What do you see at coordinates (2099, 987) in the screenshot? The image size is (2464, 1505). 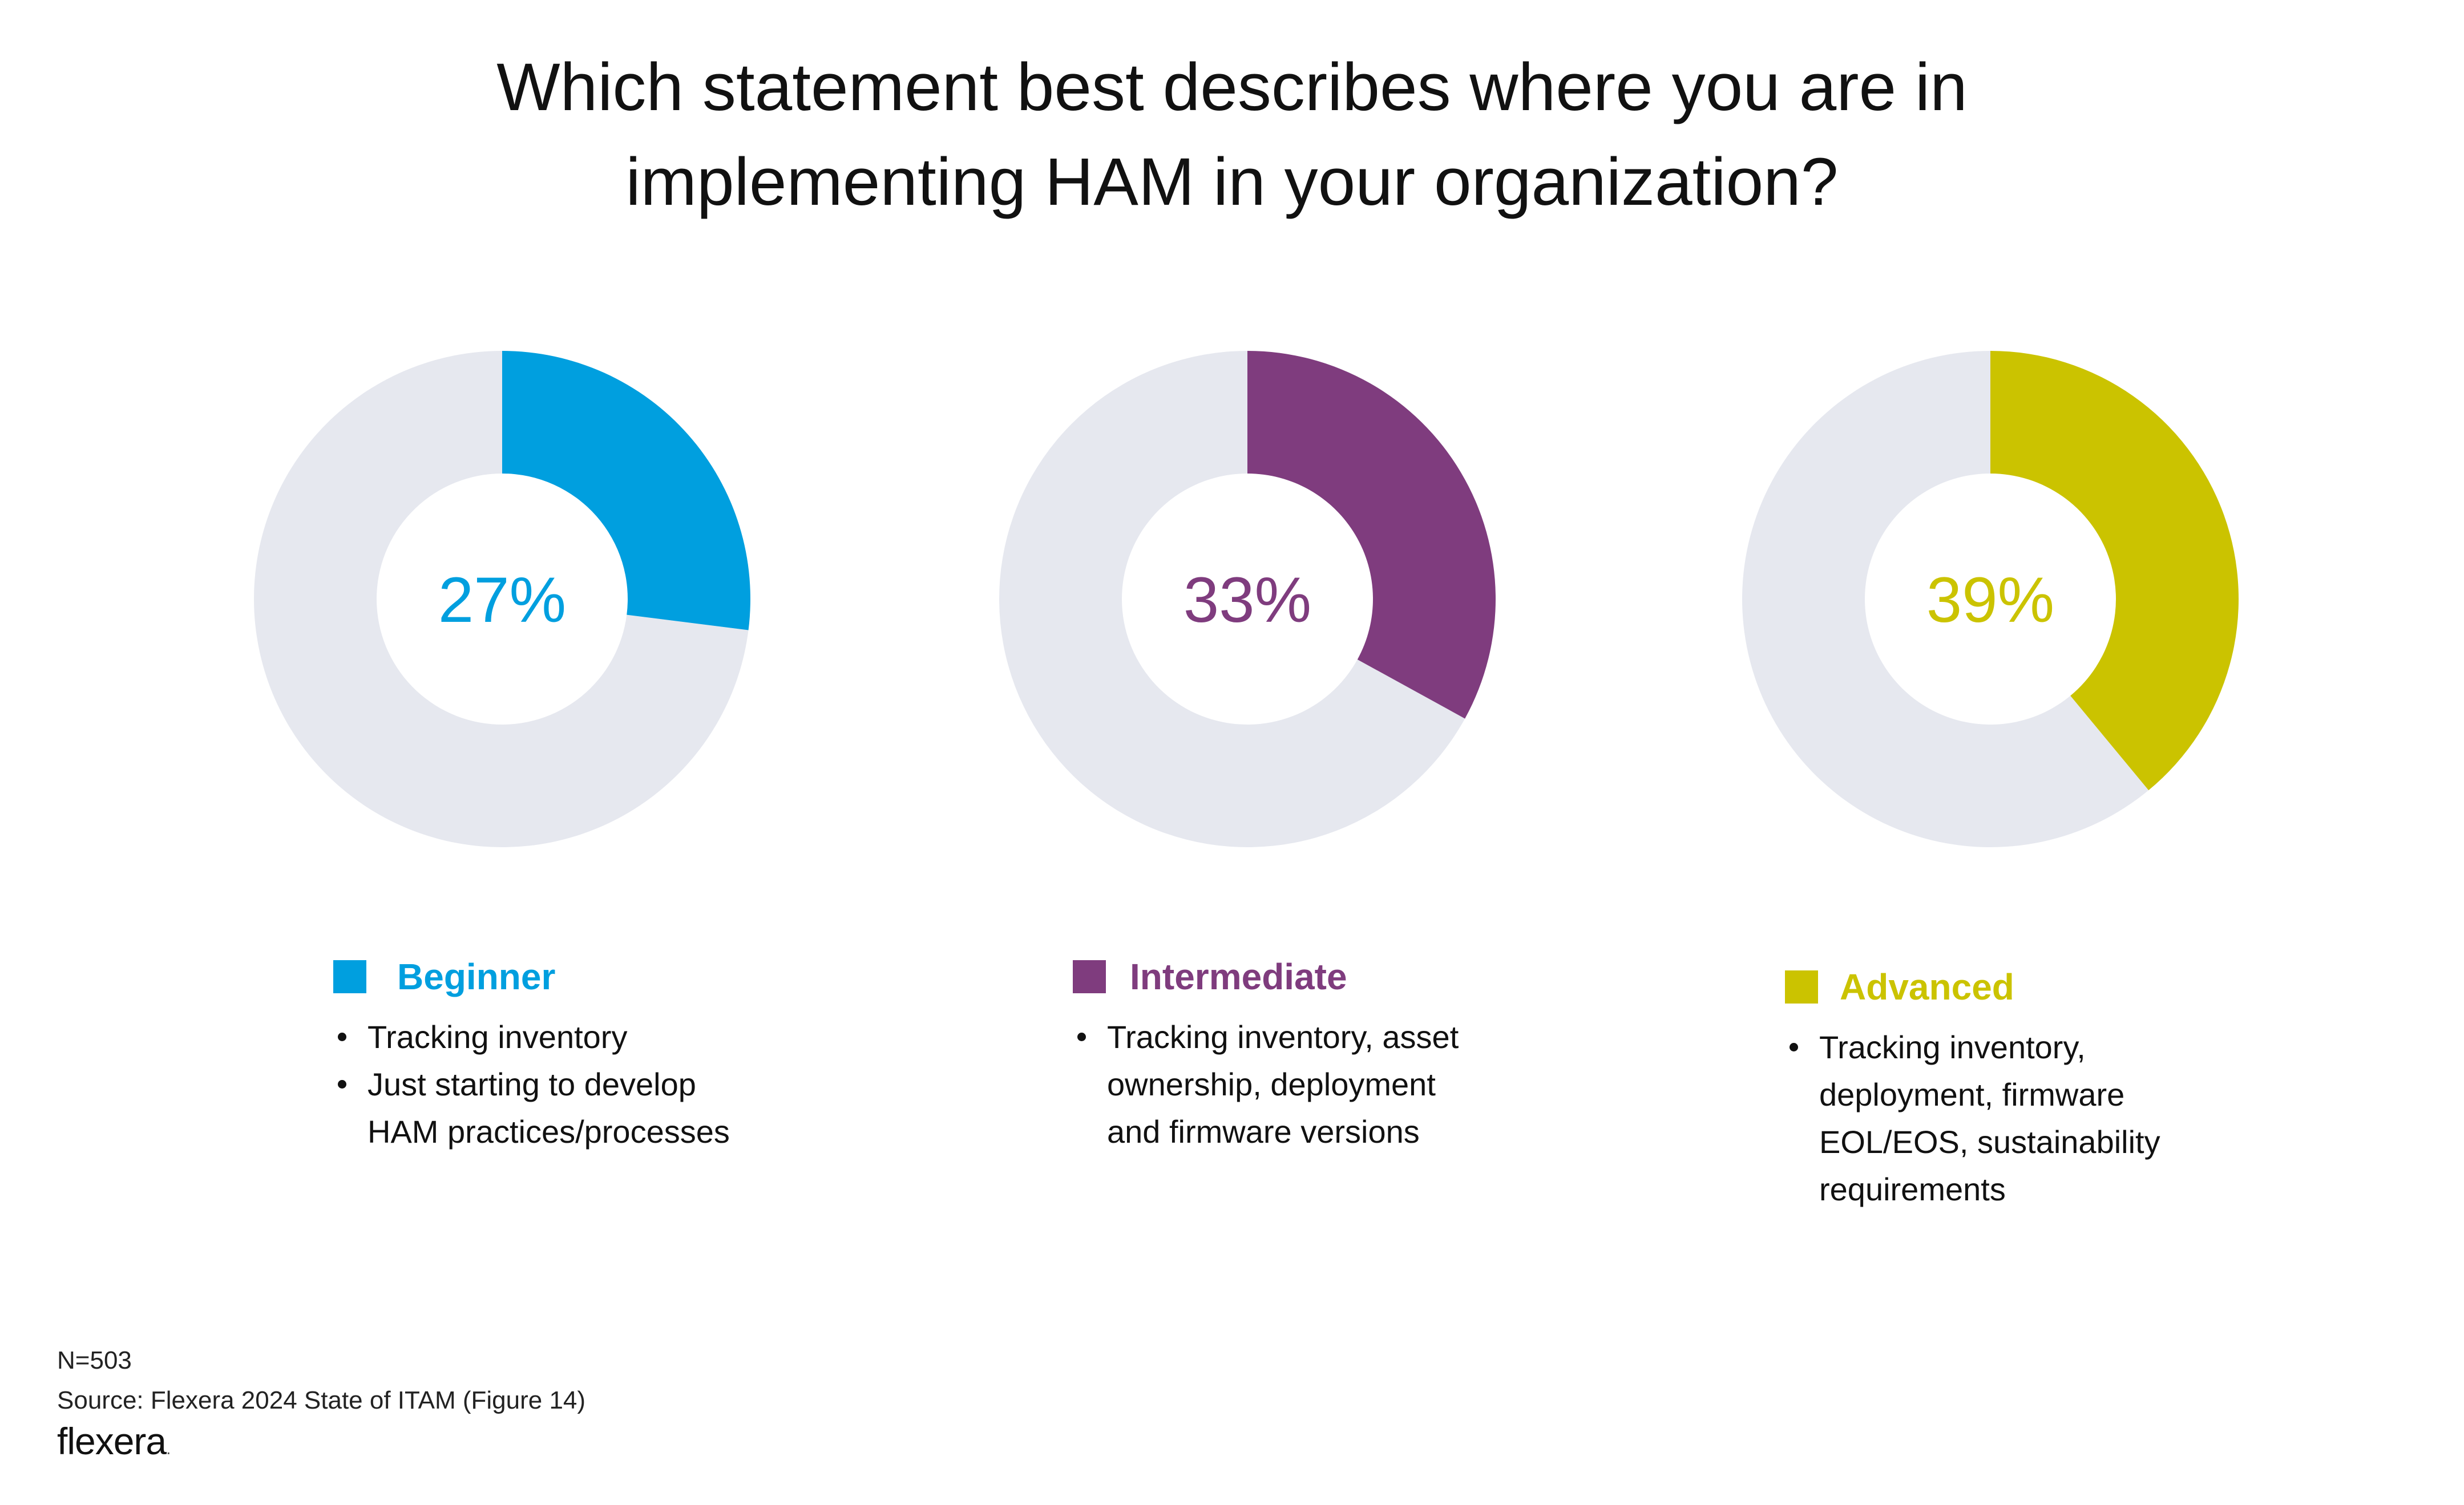 I see `legend-header-advanced: Advanced` at bounding box center [2099, 987].